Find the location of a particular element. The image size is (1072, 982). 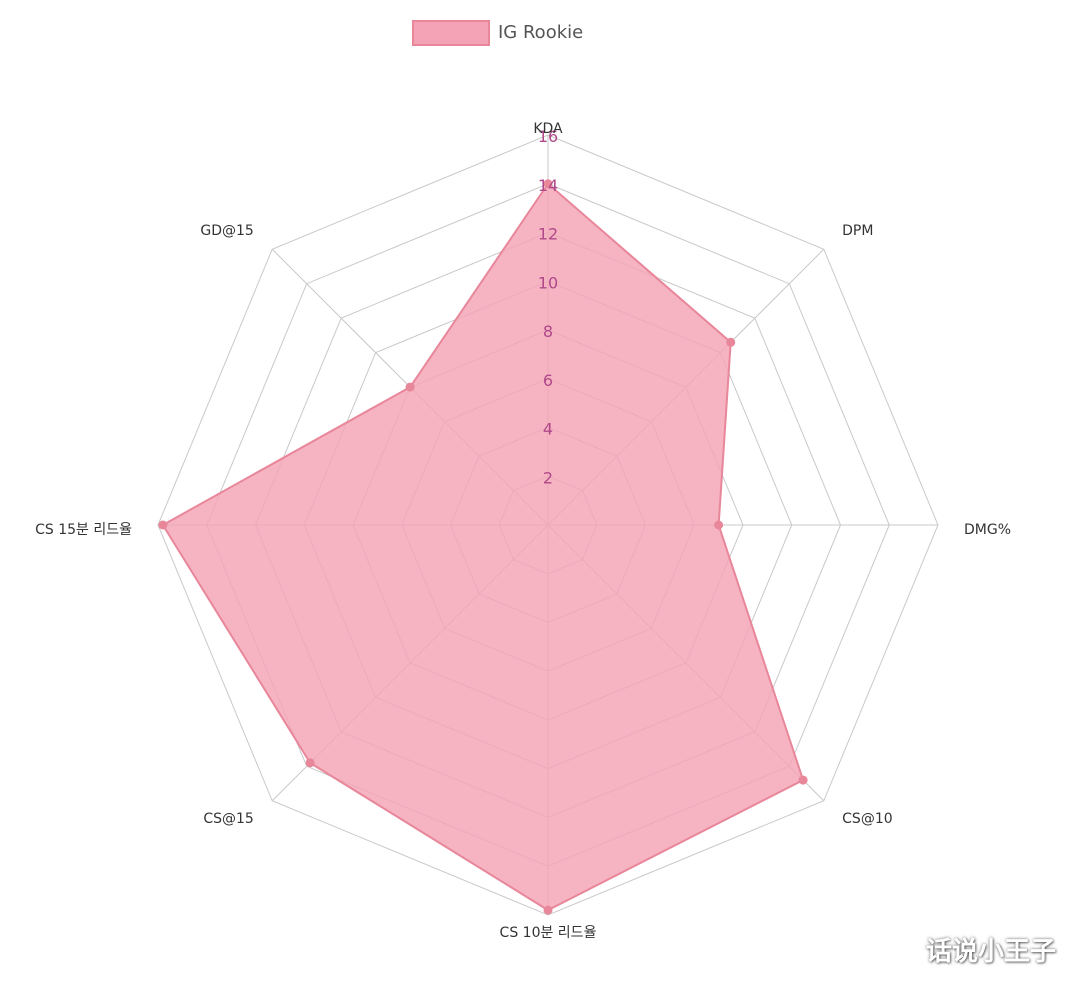

legend-label: IG Rookie is located at coordinates (541, 32).